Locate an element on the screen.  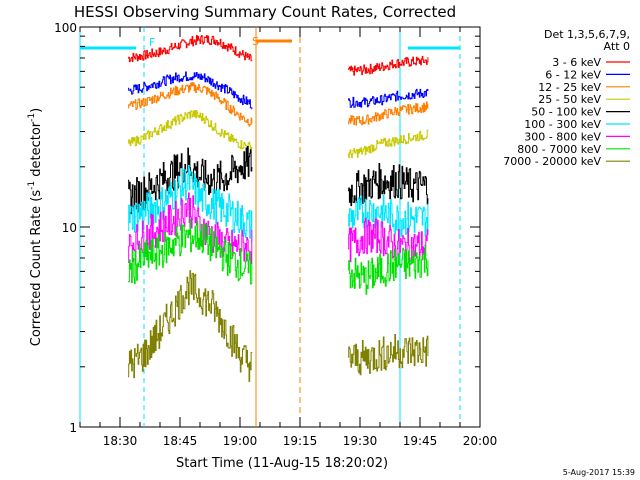
legend-label-4: 50 - 100 keV is located at coordinates (566, 112).